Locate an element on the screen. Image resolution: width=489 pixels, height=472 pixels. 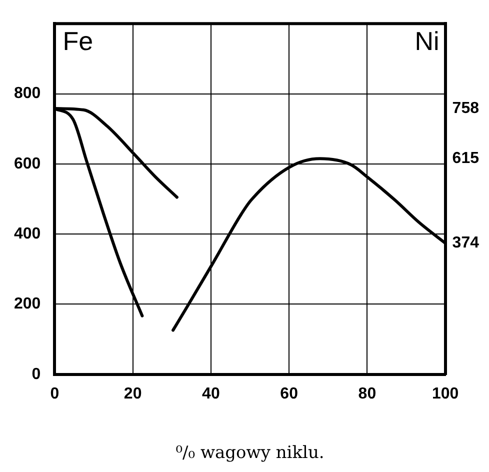
x-tick-label: 40 is located at coordinates (211, 393).